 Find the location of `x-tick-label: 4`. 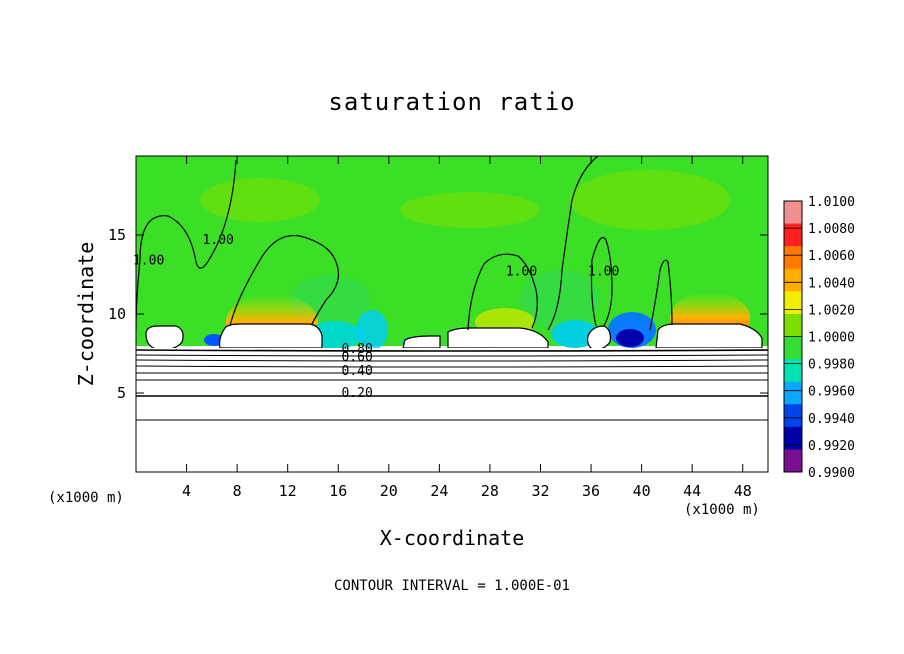

x-tick-label: 4 is located at coordinates (186, 491).